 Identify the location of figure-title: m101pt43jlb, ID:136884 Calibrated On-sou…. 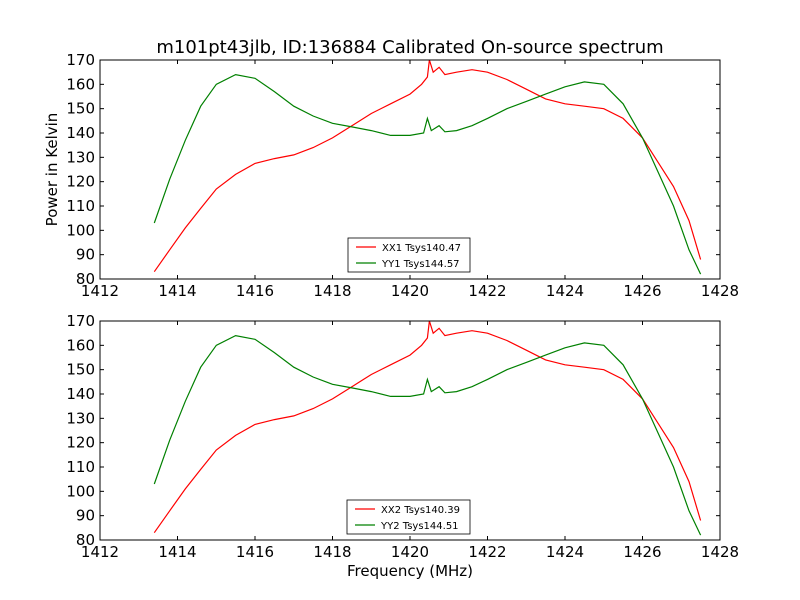
(409, 47).